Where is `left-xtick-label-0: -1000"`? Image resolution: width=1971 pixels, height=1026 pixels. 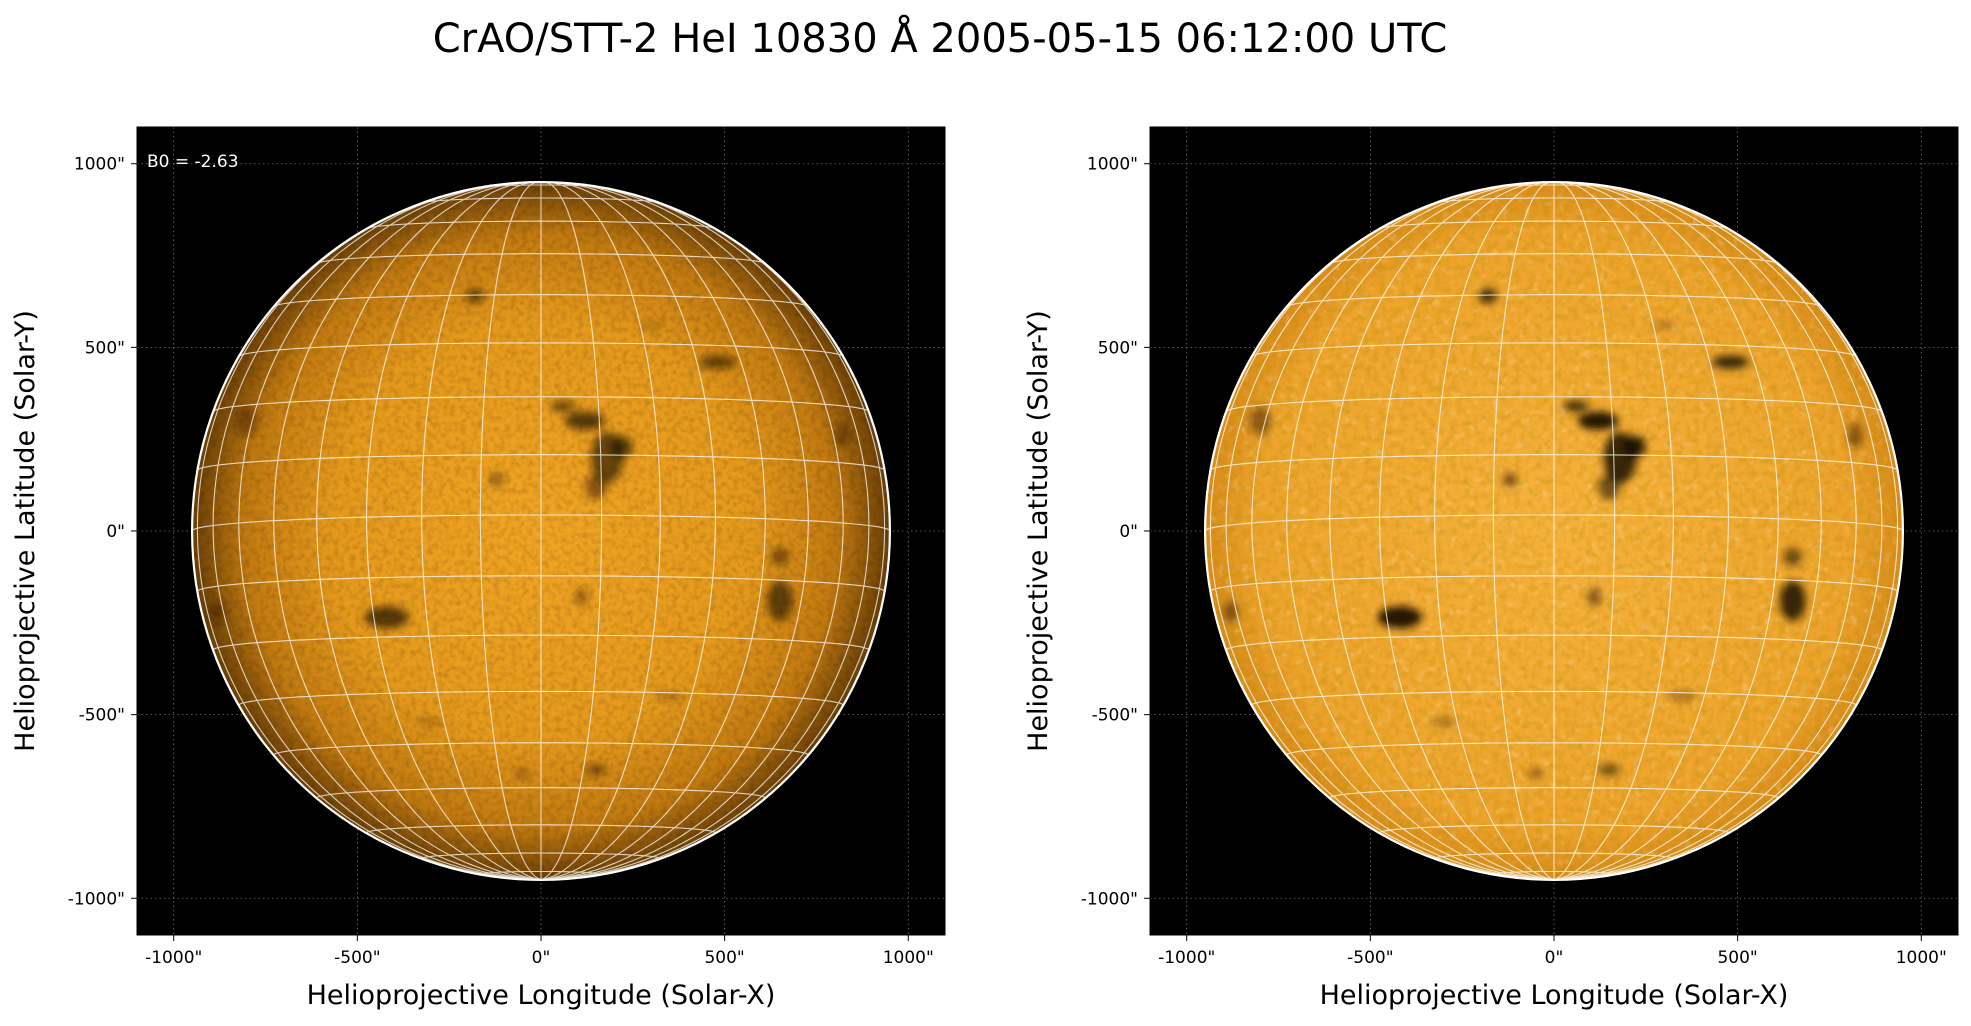 left-xtick-label-0: -1000" is located at coordinates (173, 958).